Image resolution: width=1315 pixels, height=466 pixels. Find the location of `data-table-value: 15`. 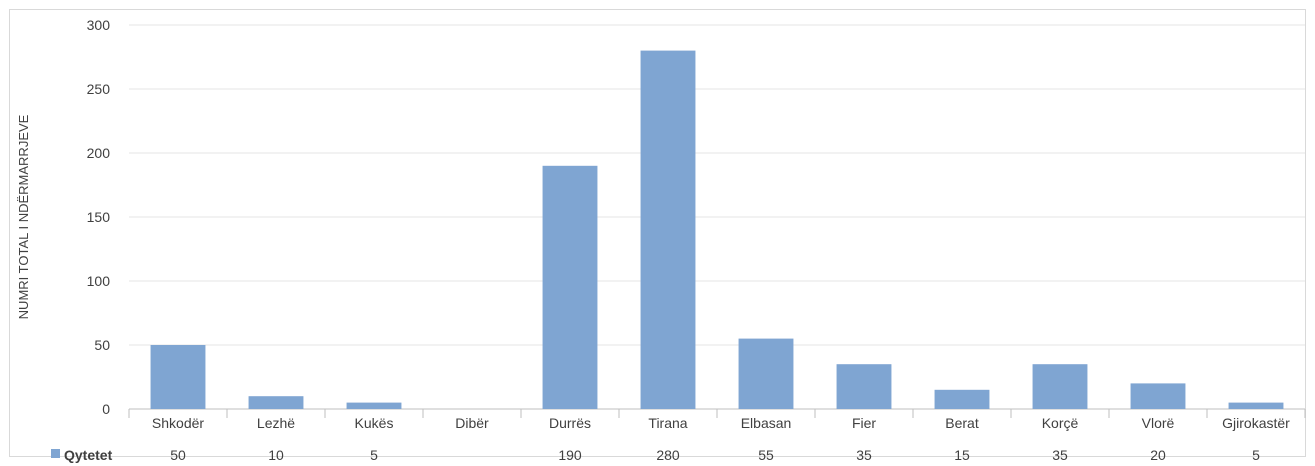

data-table-value: 15 is located at coordinates (962, 455).